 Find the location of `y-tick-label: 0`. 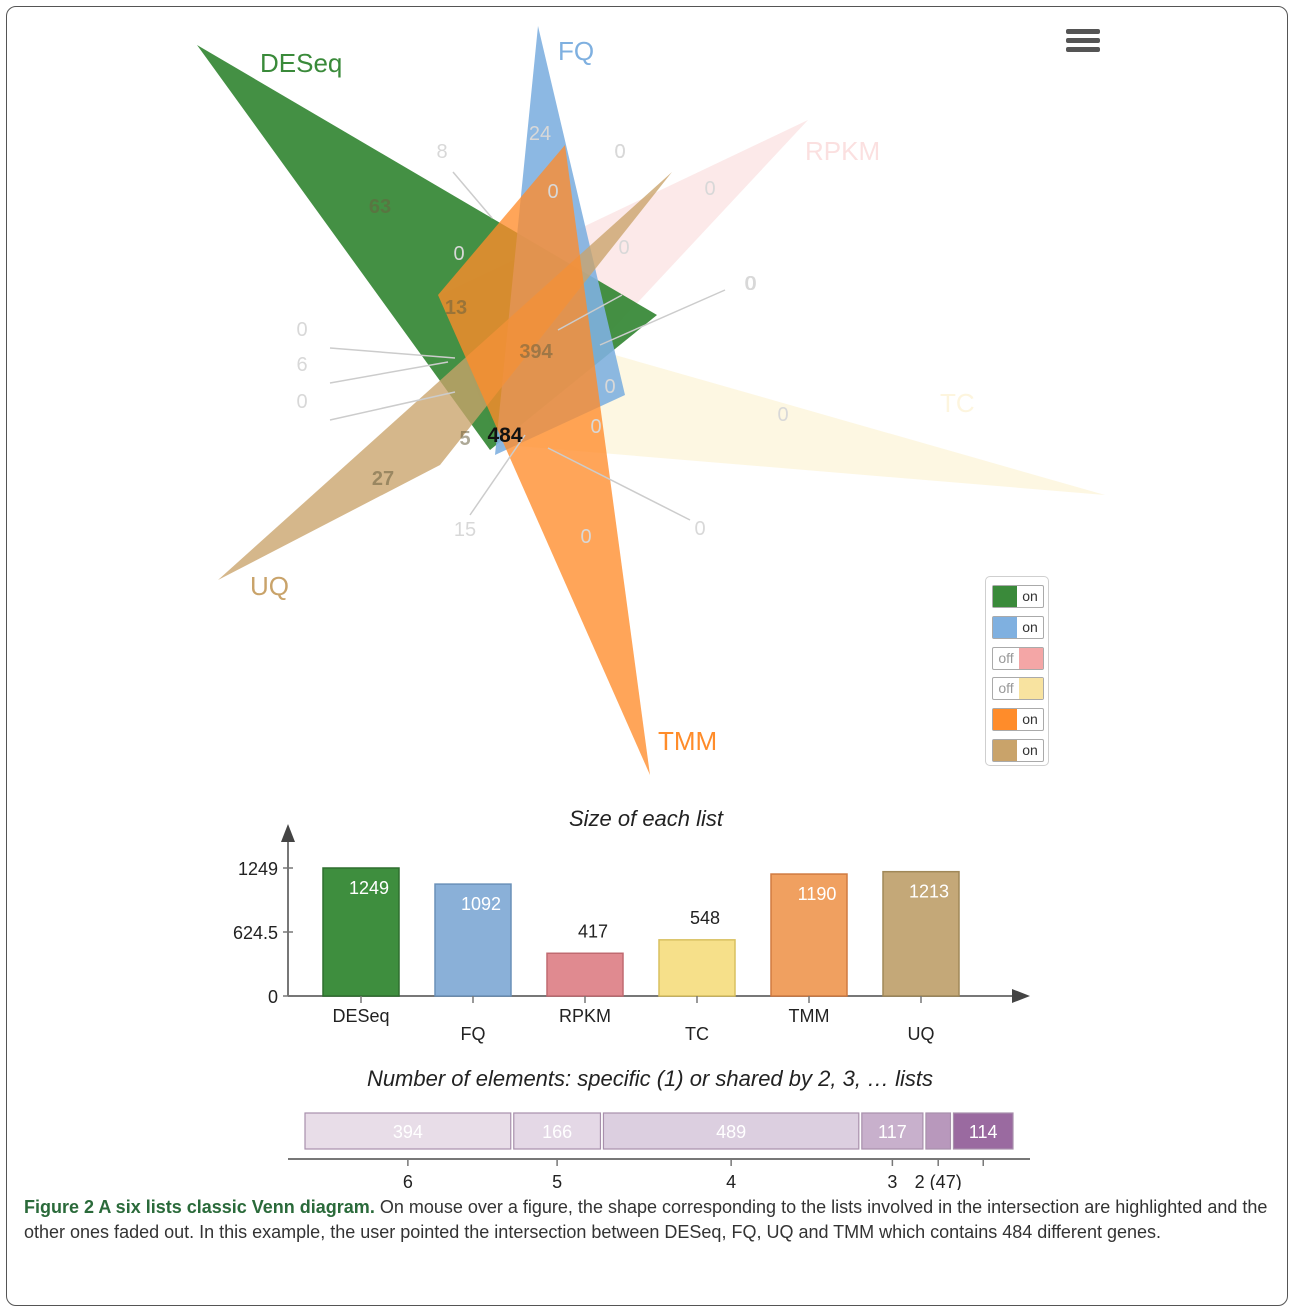

y-tick-label: 0 is located at coordinates (273, 997).